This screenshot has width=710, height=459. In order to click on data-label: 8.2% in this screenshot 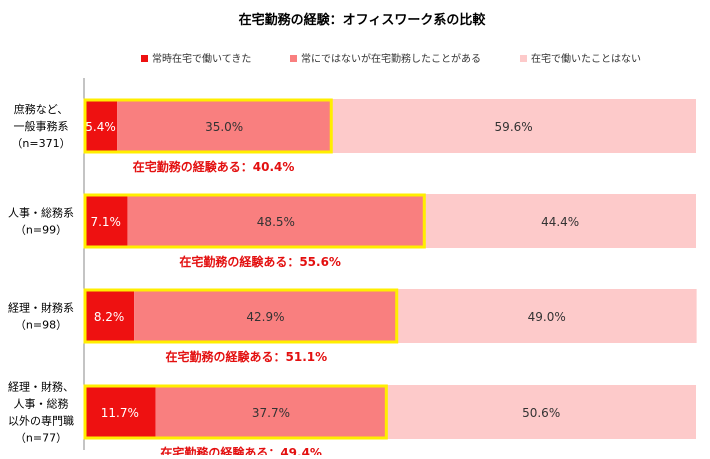, I will do `click(109, 317)`.